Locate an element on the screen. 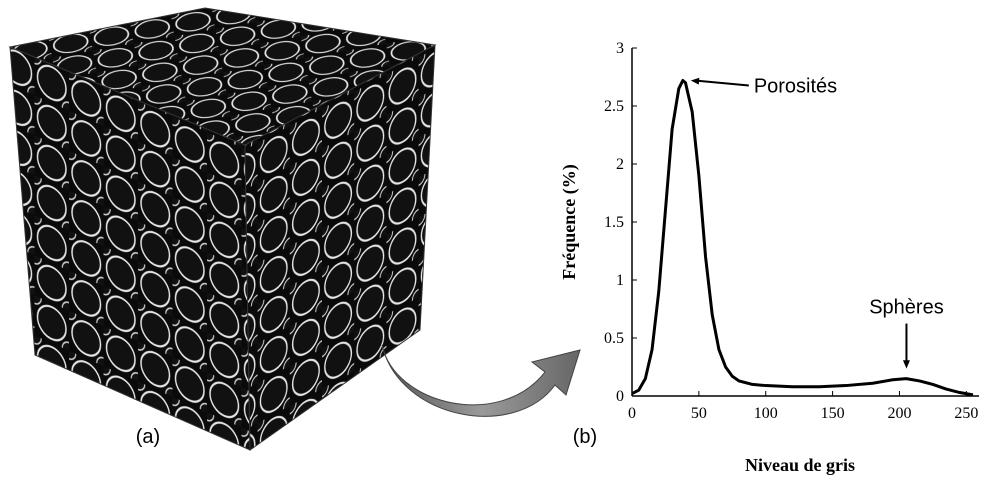 Image resolution: width=995 pixels, height=477 pixels. x-tick-label: 200 is located at coordinates (899, 413).